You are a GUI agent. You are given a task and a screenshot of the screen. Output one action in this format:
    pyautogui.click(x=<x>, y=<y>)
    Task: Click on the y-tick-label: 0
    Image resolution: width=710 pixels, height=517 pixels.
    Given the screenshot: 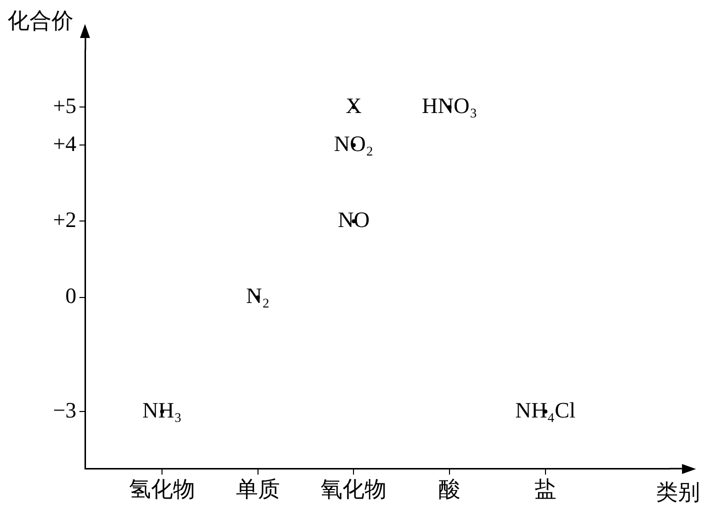 What is the action you would take?
    pyautogui.click(x=70, y=295)
    